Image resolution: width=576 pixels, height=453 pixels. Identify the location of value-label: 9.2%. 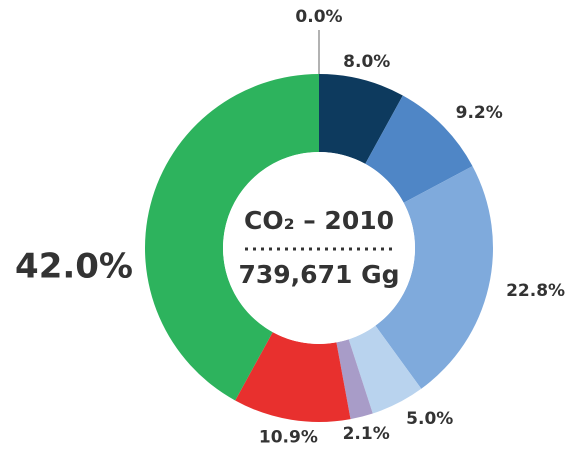
(479, 113).